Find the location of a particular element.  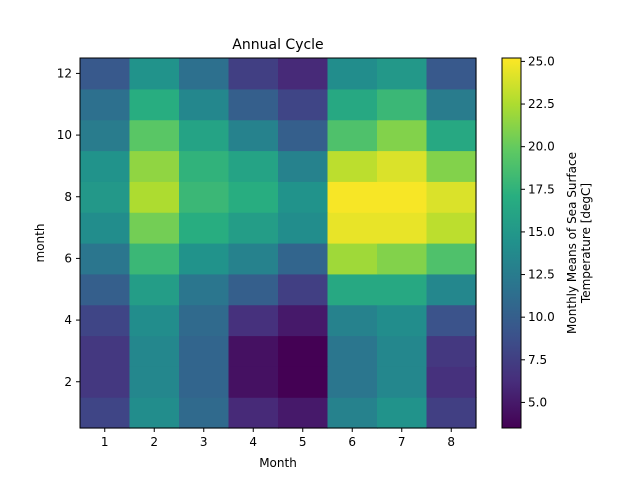

y-tick-label: 8 is located at coordinates (68, 197).